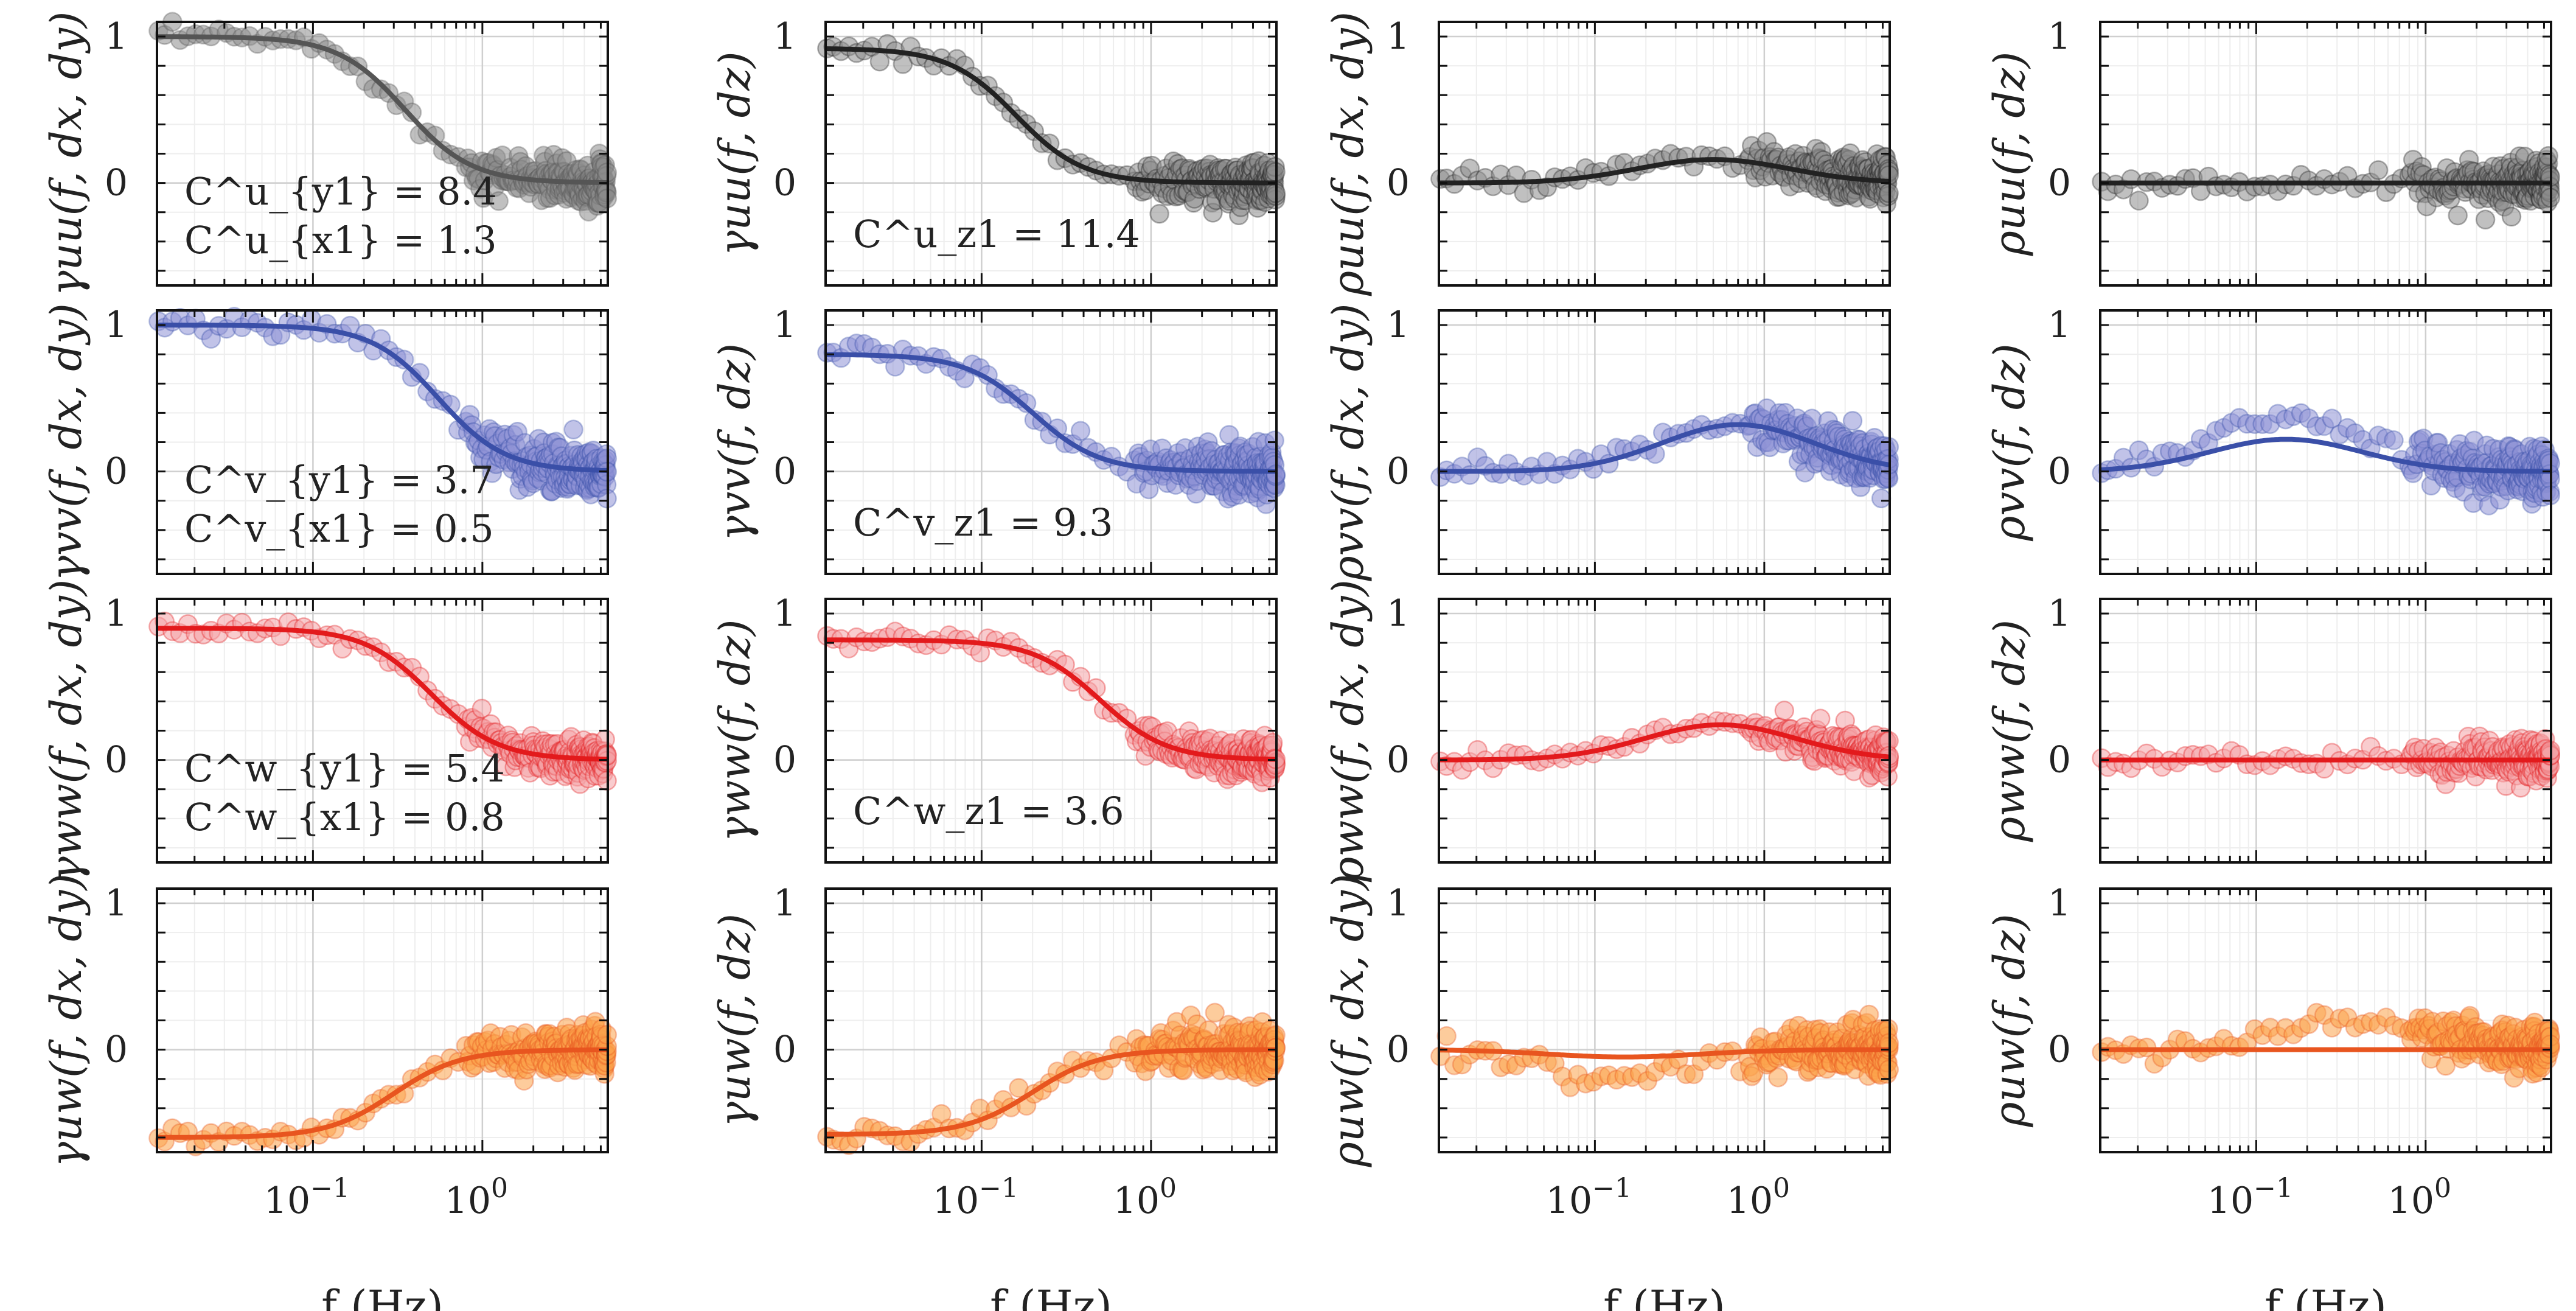  What do you see at coordinates (382, 1296) in the screenshot?
I see `x-axis-label: f (Hz)` at bounding box center [382, 1296].